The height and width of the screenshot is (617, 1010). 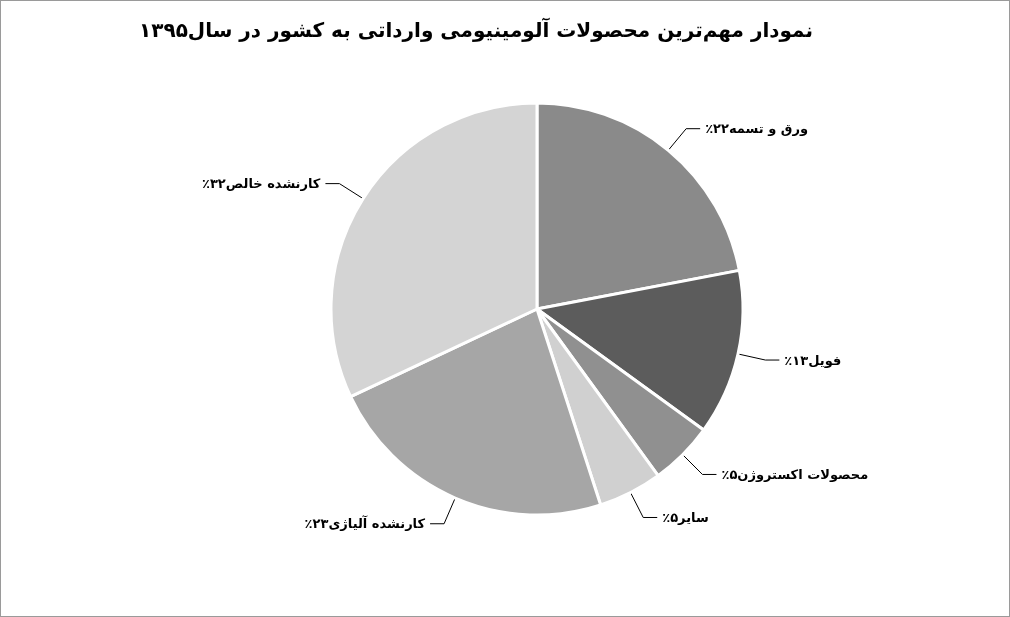 What do you see at coordinates (476, 29) in the screenshot?
I see `chart-title: نمودار مهم‌ترین محصولات آلومینیومی وارداتی به کشور در سال۱۳۹۵` at bounding box center [476, 29].